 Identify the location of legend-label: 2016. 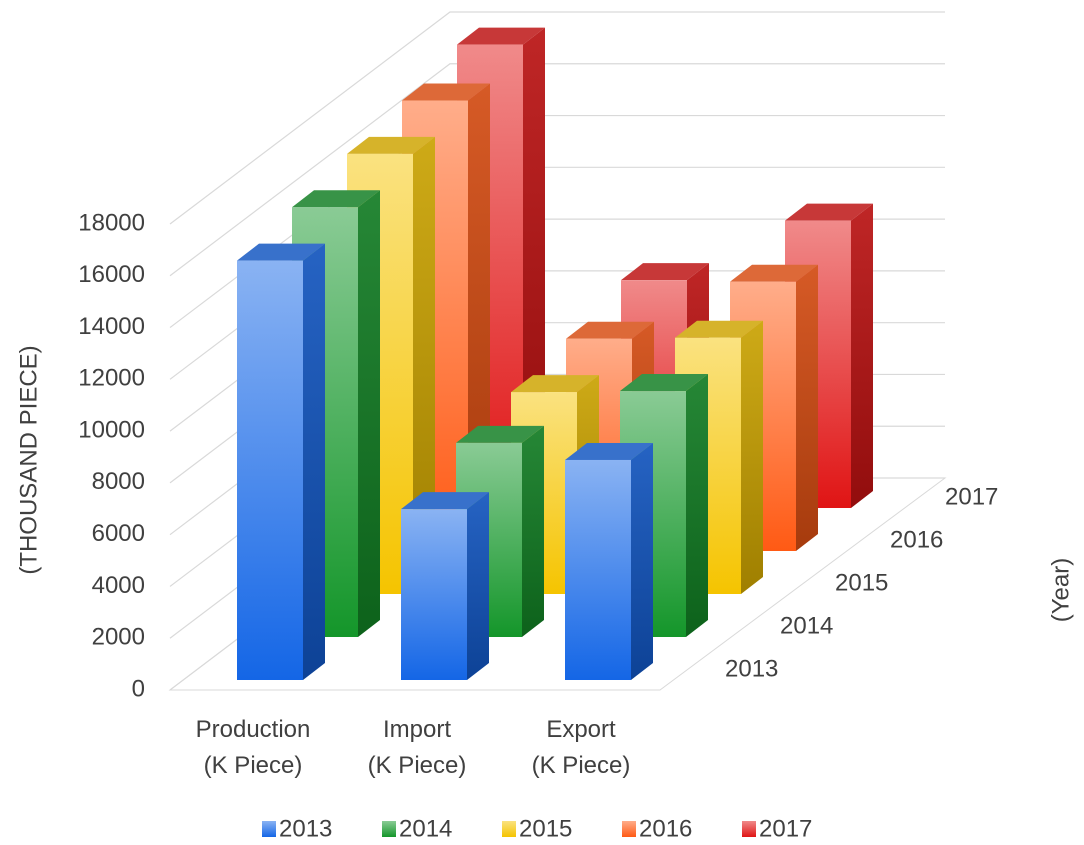
(665, 828).